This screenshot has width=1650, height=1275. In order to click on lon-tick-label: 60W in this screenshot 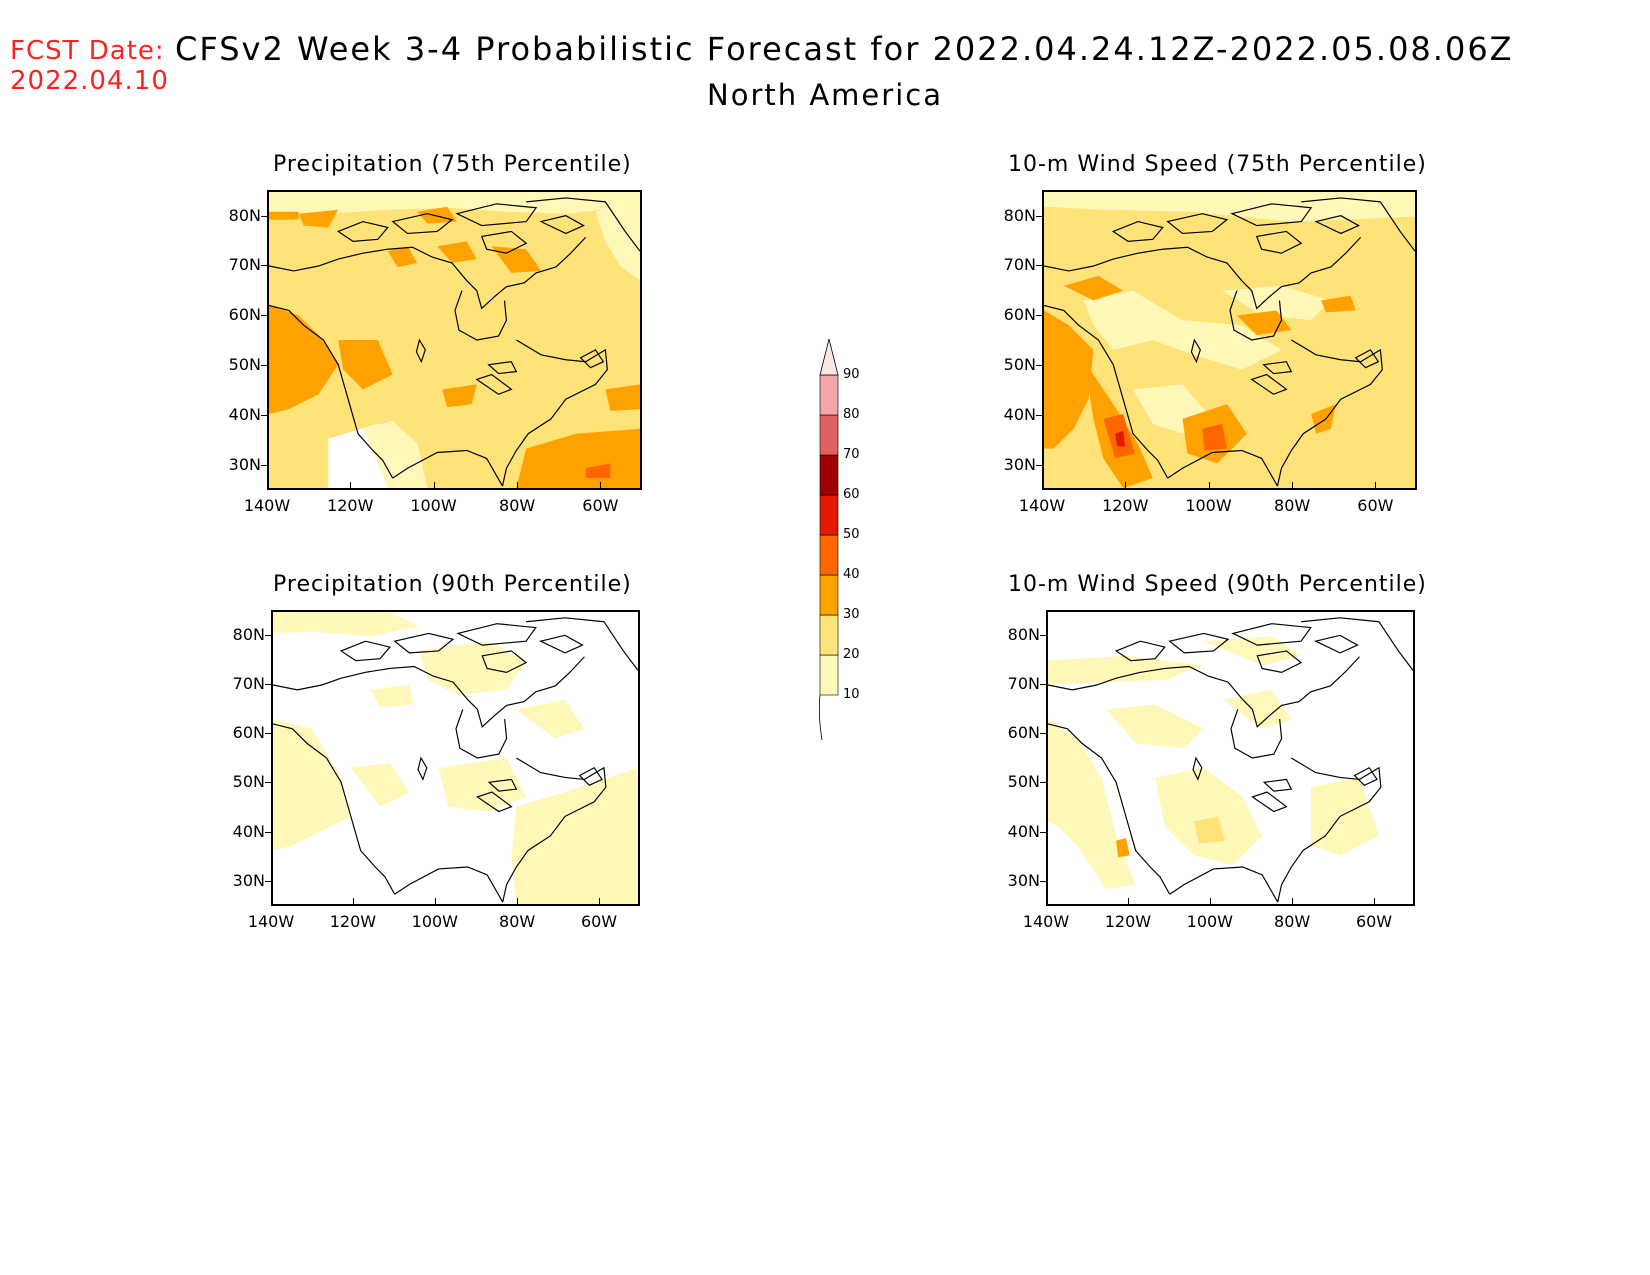, I will do `click(599, 921)`.